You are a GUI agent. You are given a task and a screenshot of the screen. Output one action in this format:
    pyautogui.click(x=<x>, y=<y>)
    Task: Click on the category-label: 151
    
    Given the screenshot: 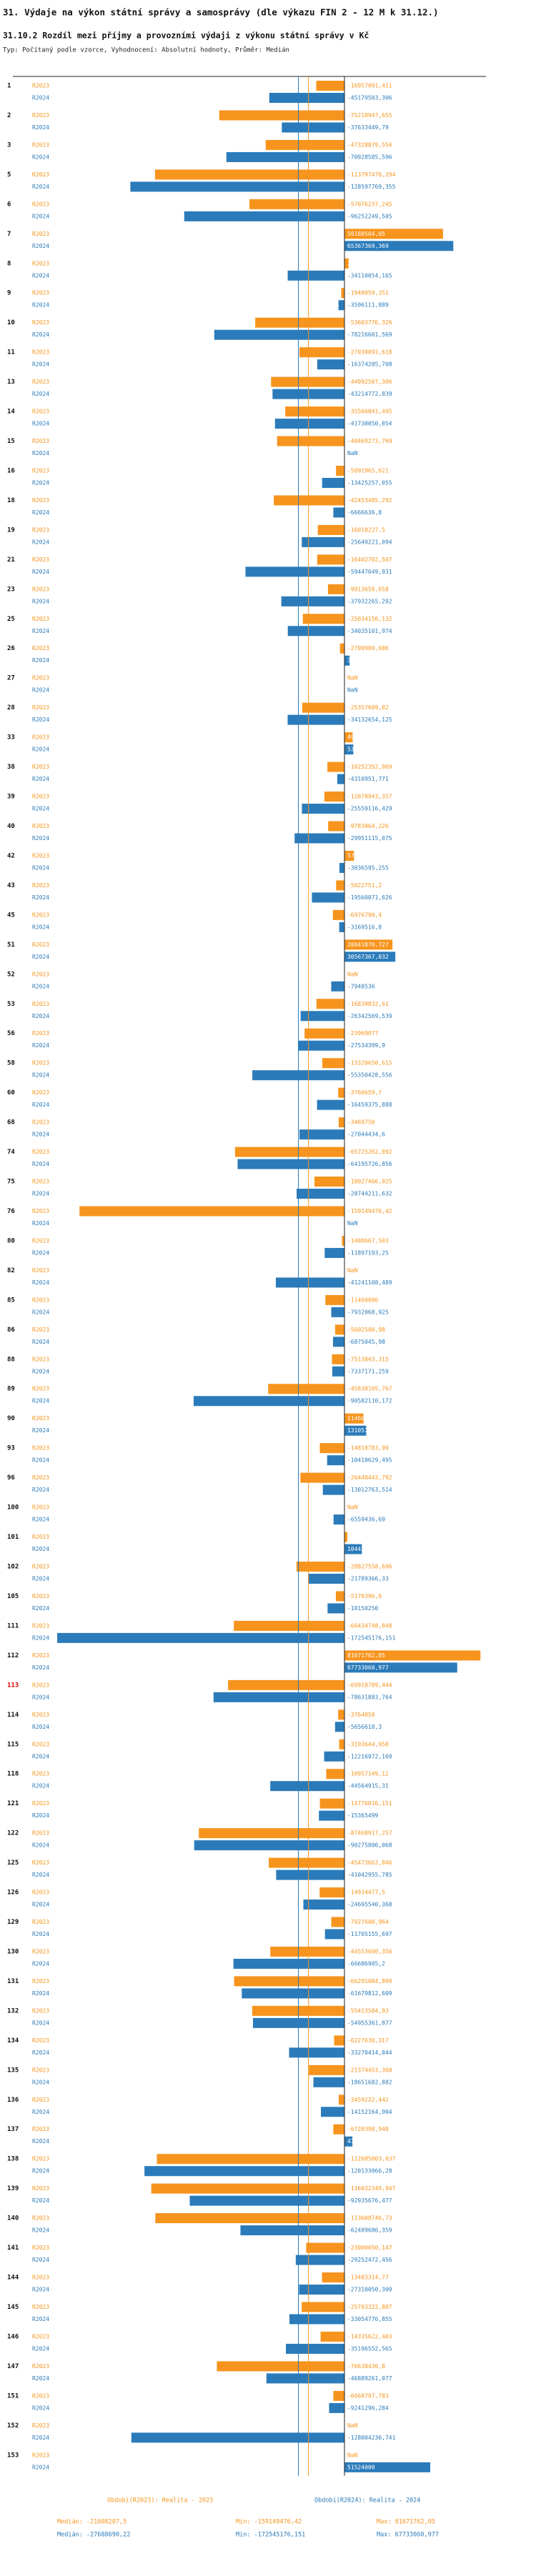 What is the action you would take?
    pyautogui.click(x=13, y=2396)
    